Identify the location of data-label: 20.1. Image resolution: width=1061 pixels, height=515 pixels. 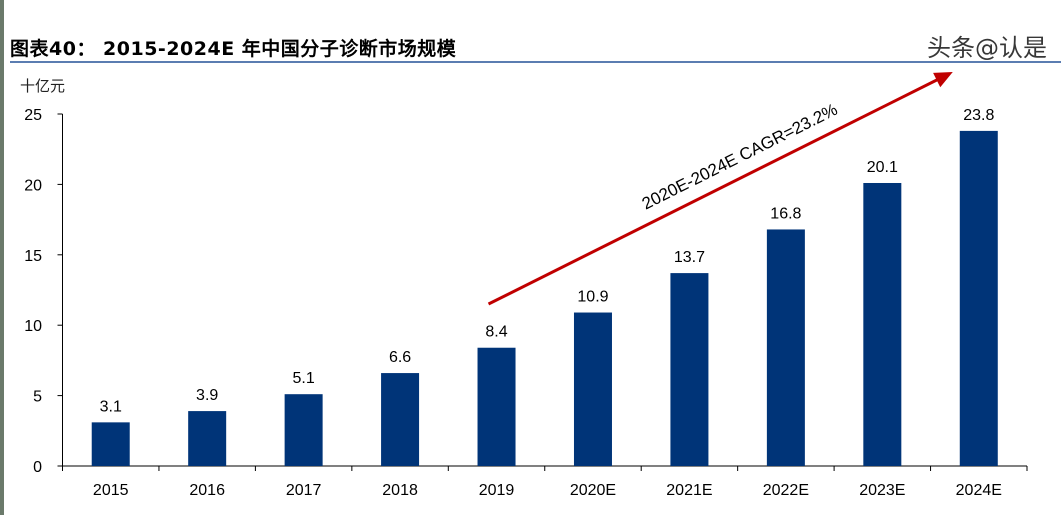
(882, 167).